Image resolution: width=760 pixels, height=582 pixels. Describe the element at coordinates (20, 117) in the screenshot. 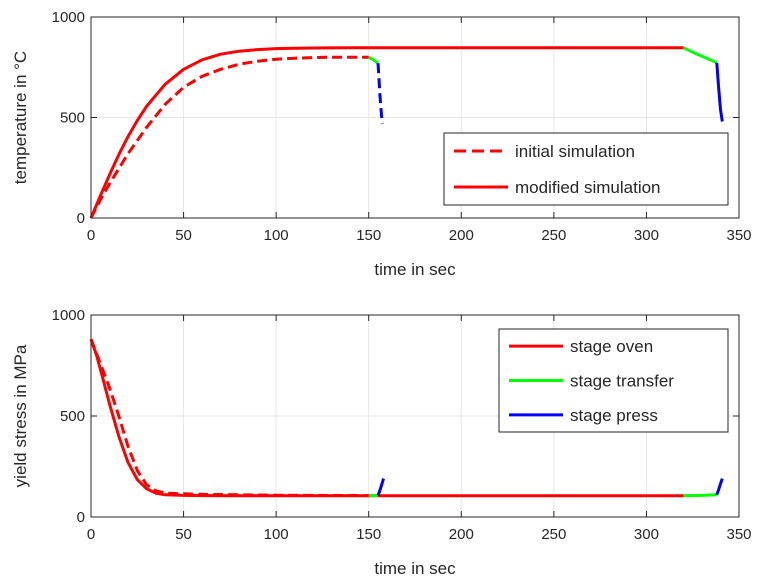

I see `y-axis-label: temperature in °C` at that location.